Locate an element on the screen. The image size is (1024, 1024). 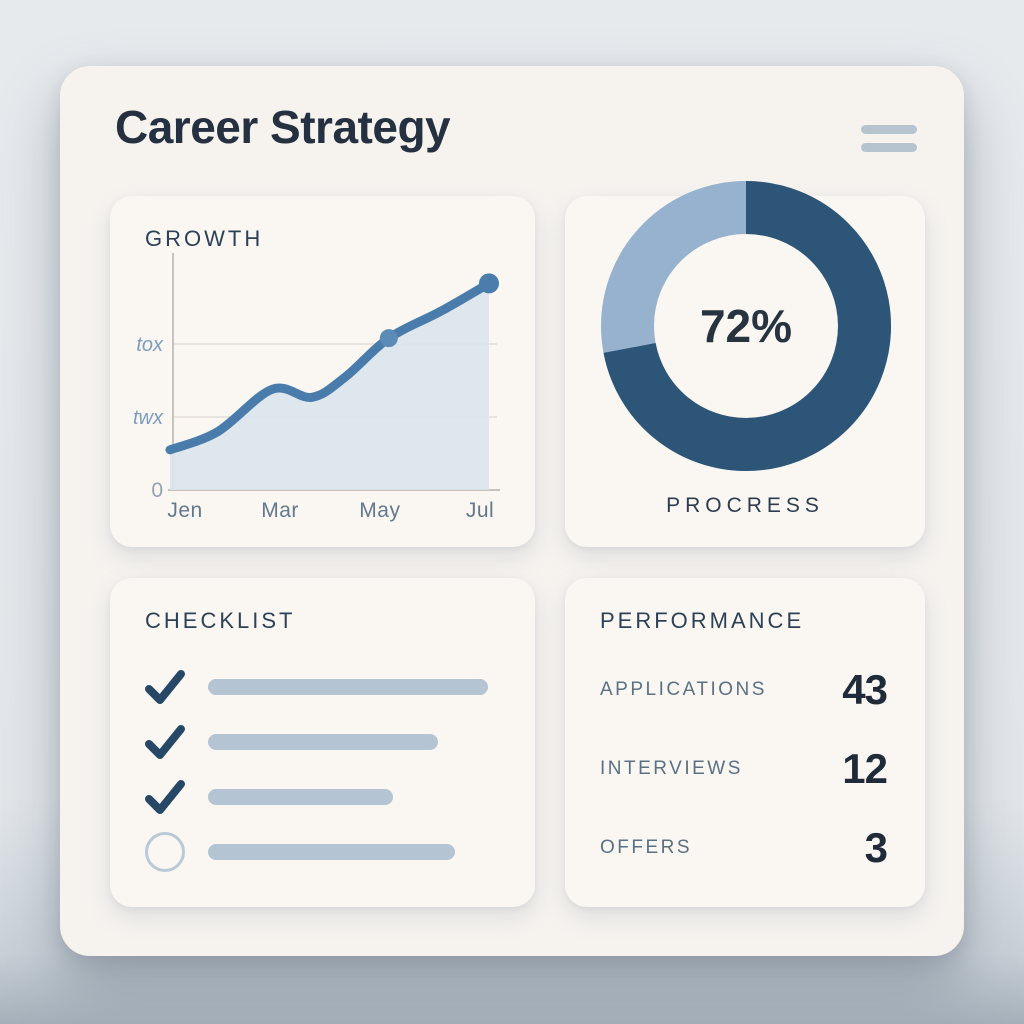
performance-value: 43 is located at coordinates (865, 689).